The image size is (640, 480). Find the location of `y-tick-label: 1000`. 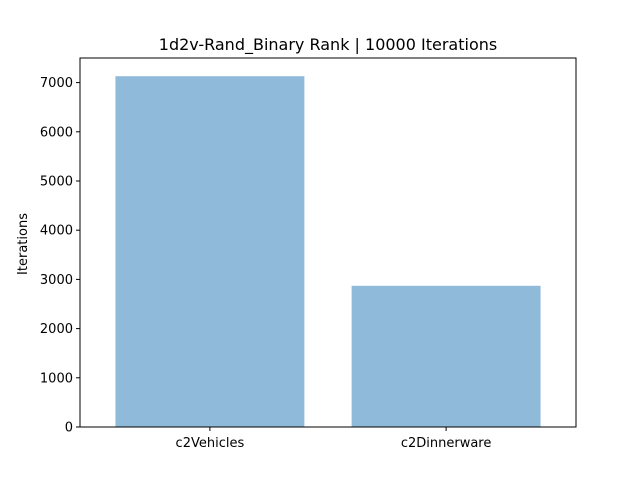

y-tick-label: 1000 is located at coordinates (56, 378).